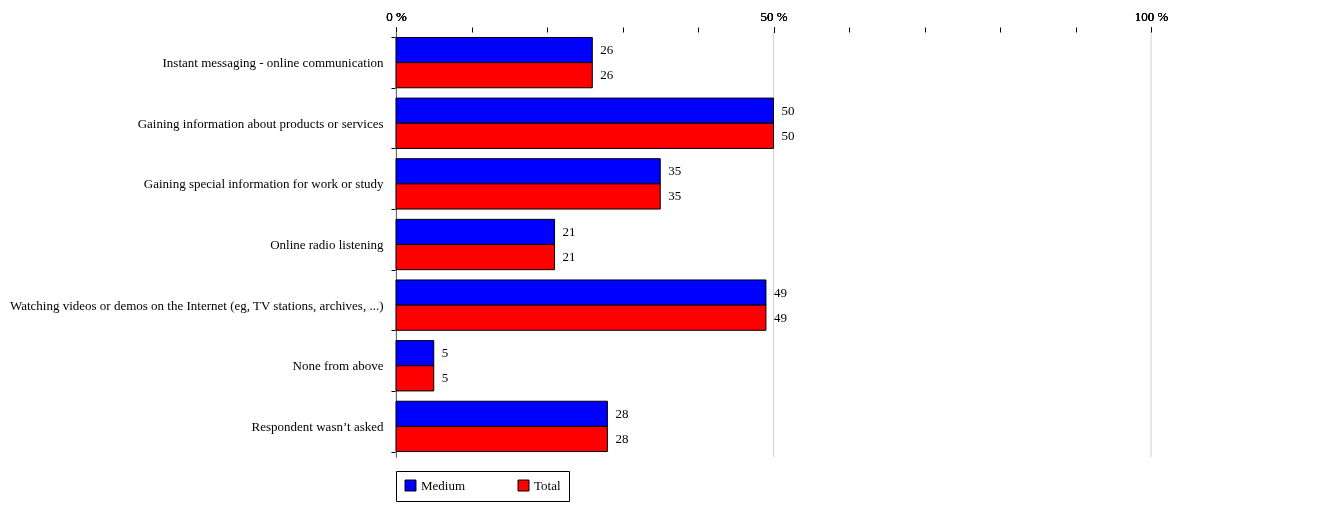  I want to click on y-tick-label: Watching videos or demos on the Internet (eg, TV stations, archives, ...), so click(196, 305).